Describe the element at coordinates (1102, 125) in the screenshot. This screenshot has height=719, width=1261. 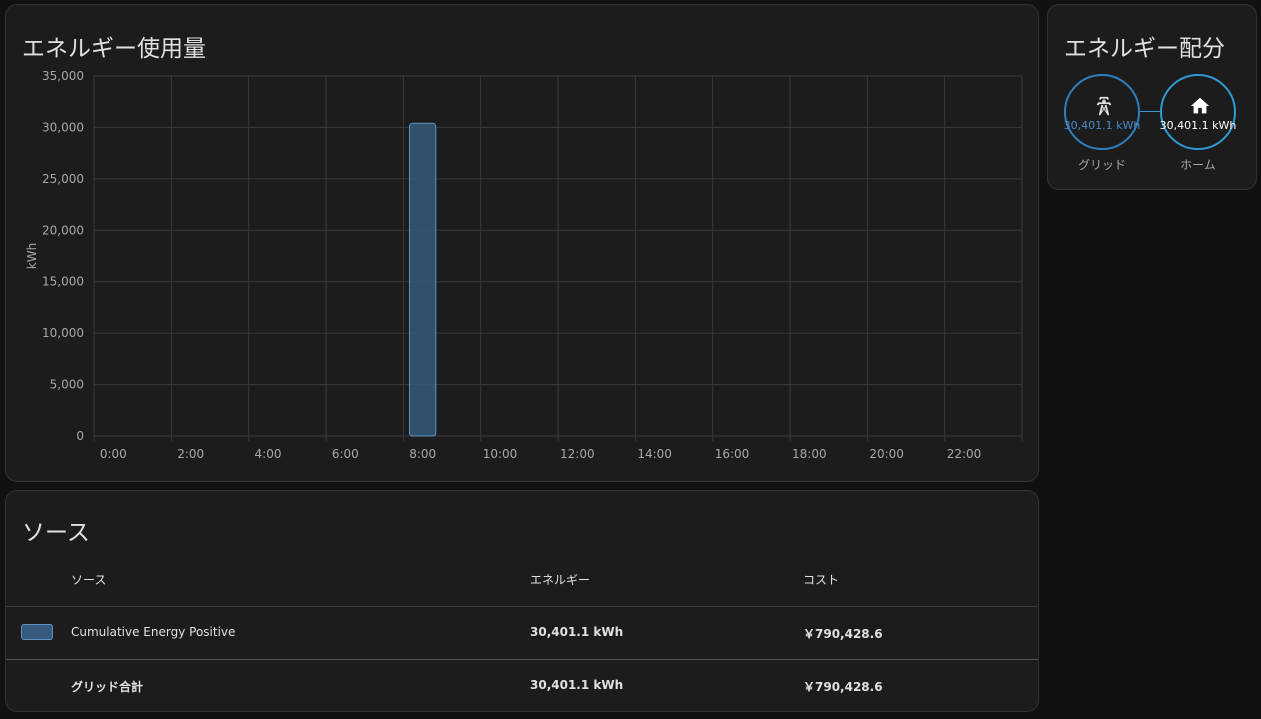
I see `grid-energy-value: 30,401.1 kWh` at that location.